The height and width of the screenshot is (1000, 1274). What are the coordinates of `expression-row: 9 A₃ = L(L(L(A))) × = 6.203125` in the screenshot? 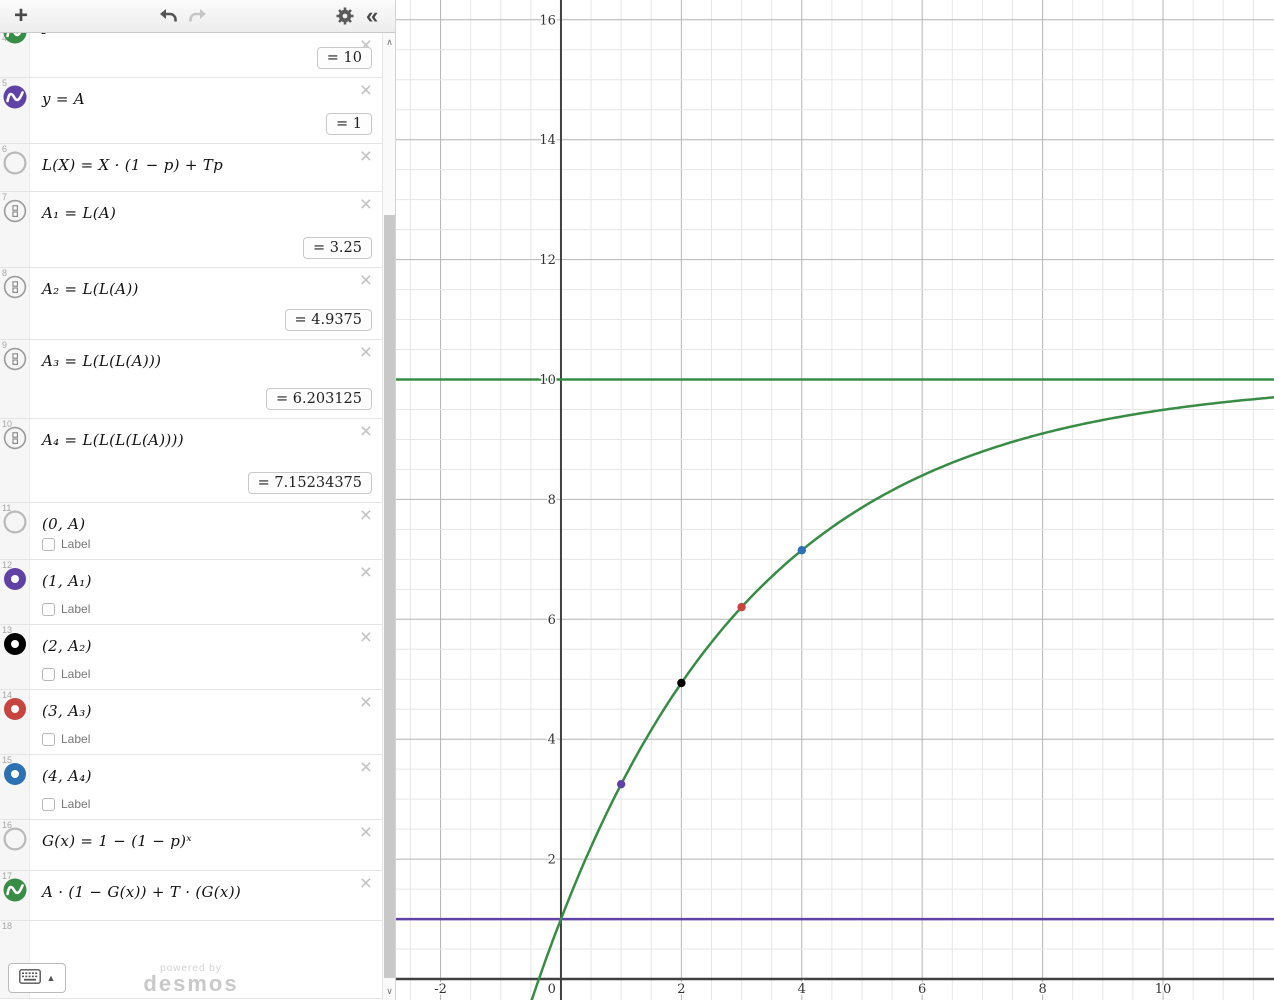 It's located at (191, 379).